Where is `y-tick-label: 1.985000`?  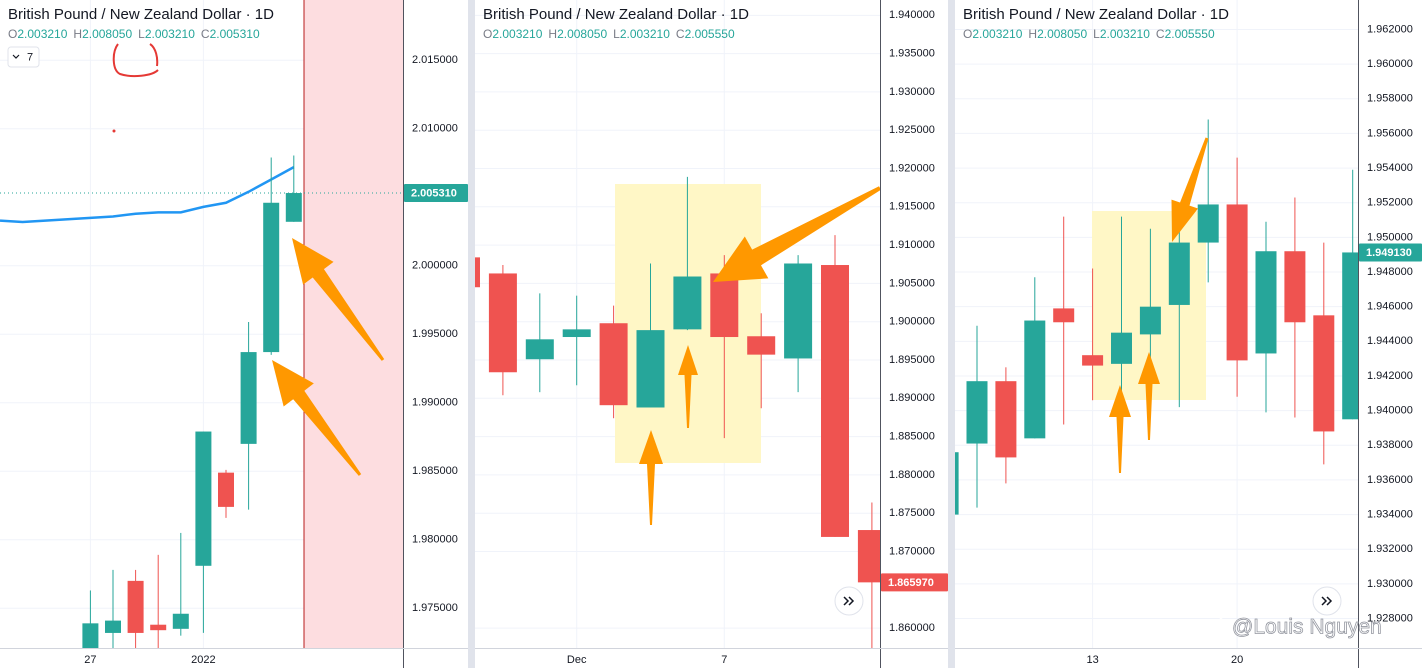
y-tick-label: 1.985000 is located at coordinates (435, 471).